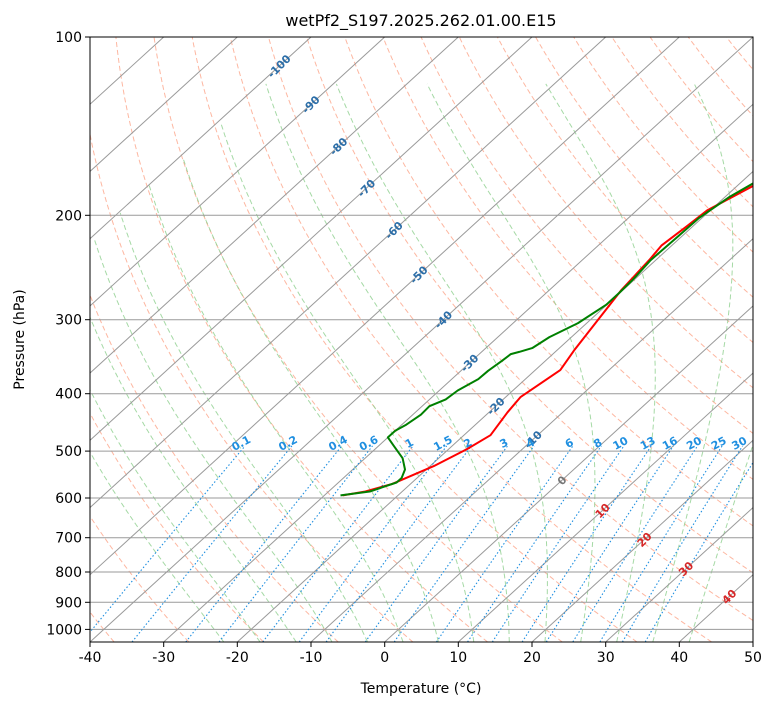 The height and width of the screenshot is (708, 775). Describe the element at coordinates (68, 573) in the screenshot. I see `y-tick-label: 800` at that location.